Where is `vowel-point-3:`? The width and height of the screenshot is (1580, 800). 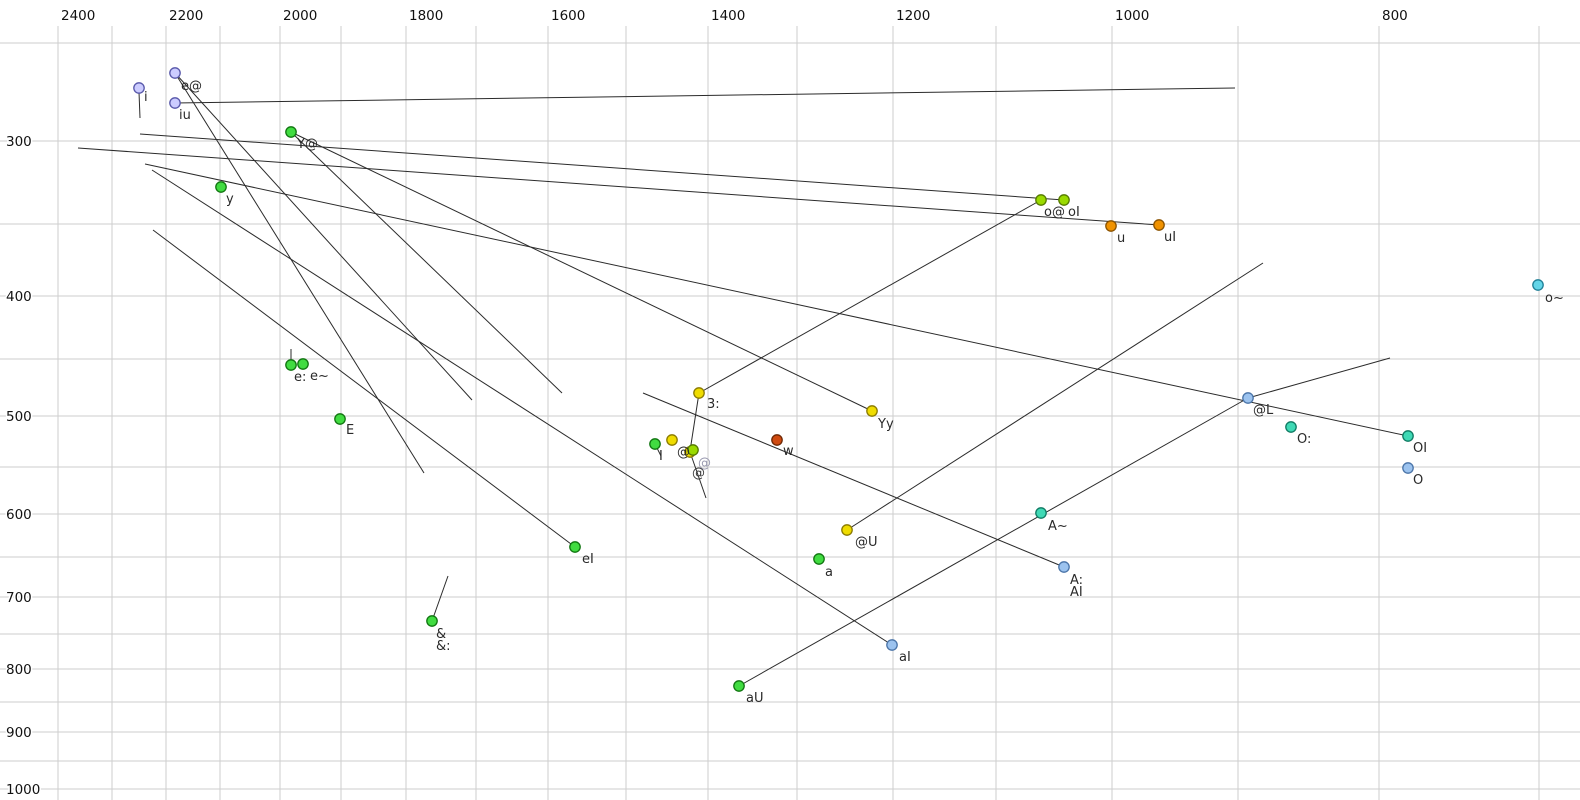 vowel-point-3: is located at coordinates (699, 393).